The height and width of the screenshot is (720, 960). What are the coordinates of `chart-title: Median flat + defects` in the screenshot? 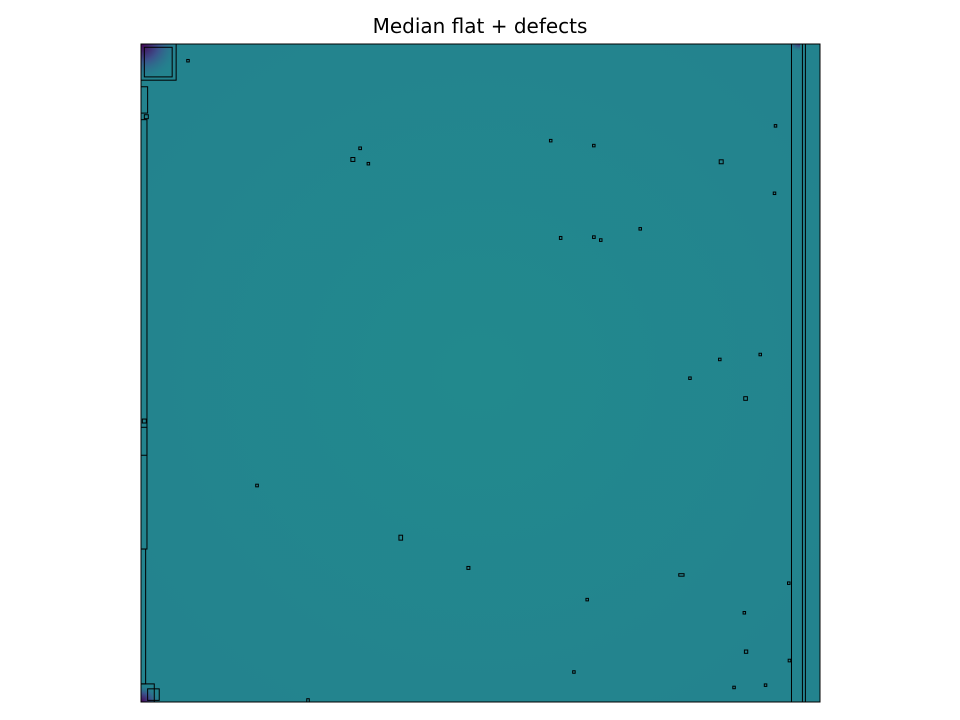 It's located at (480, 26).